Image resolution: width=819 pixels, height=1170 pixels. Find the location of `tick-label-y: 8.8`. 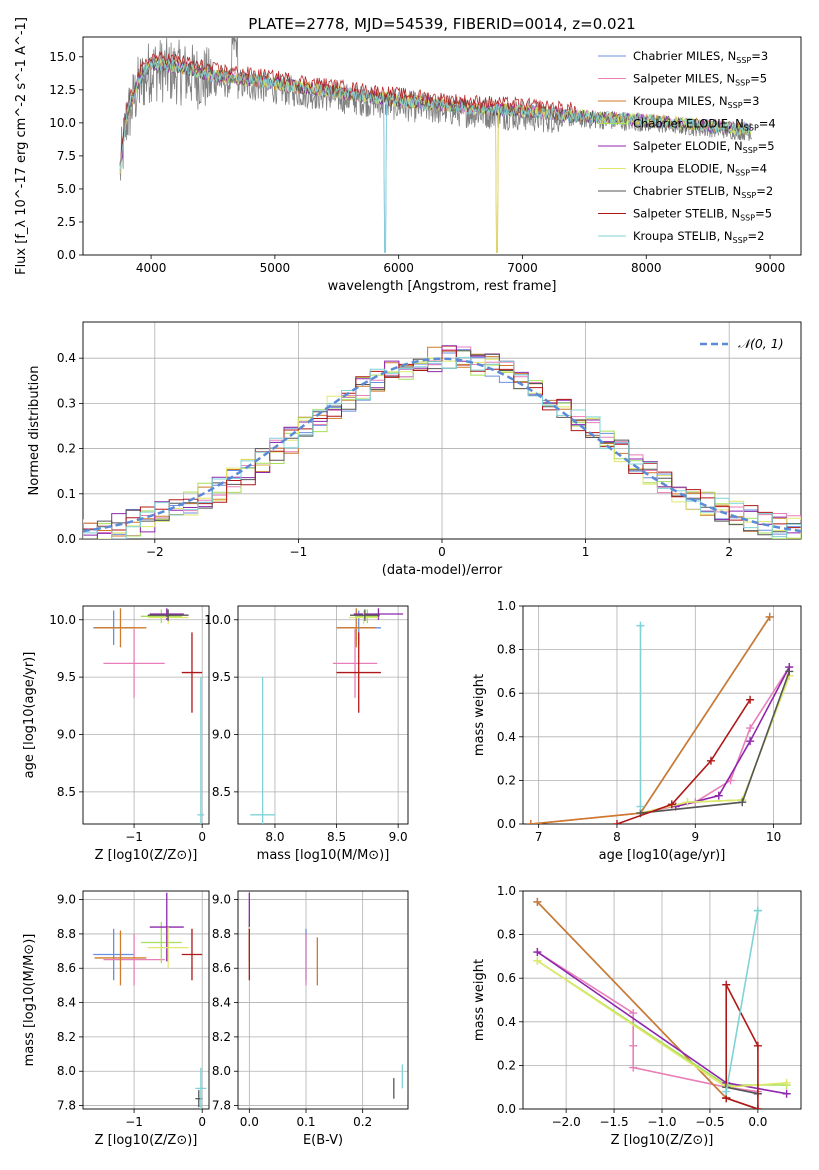

tick-label-y: 8.8 is located at coordinates (221, 934).